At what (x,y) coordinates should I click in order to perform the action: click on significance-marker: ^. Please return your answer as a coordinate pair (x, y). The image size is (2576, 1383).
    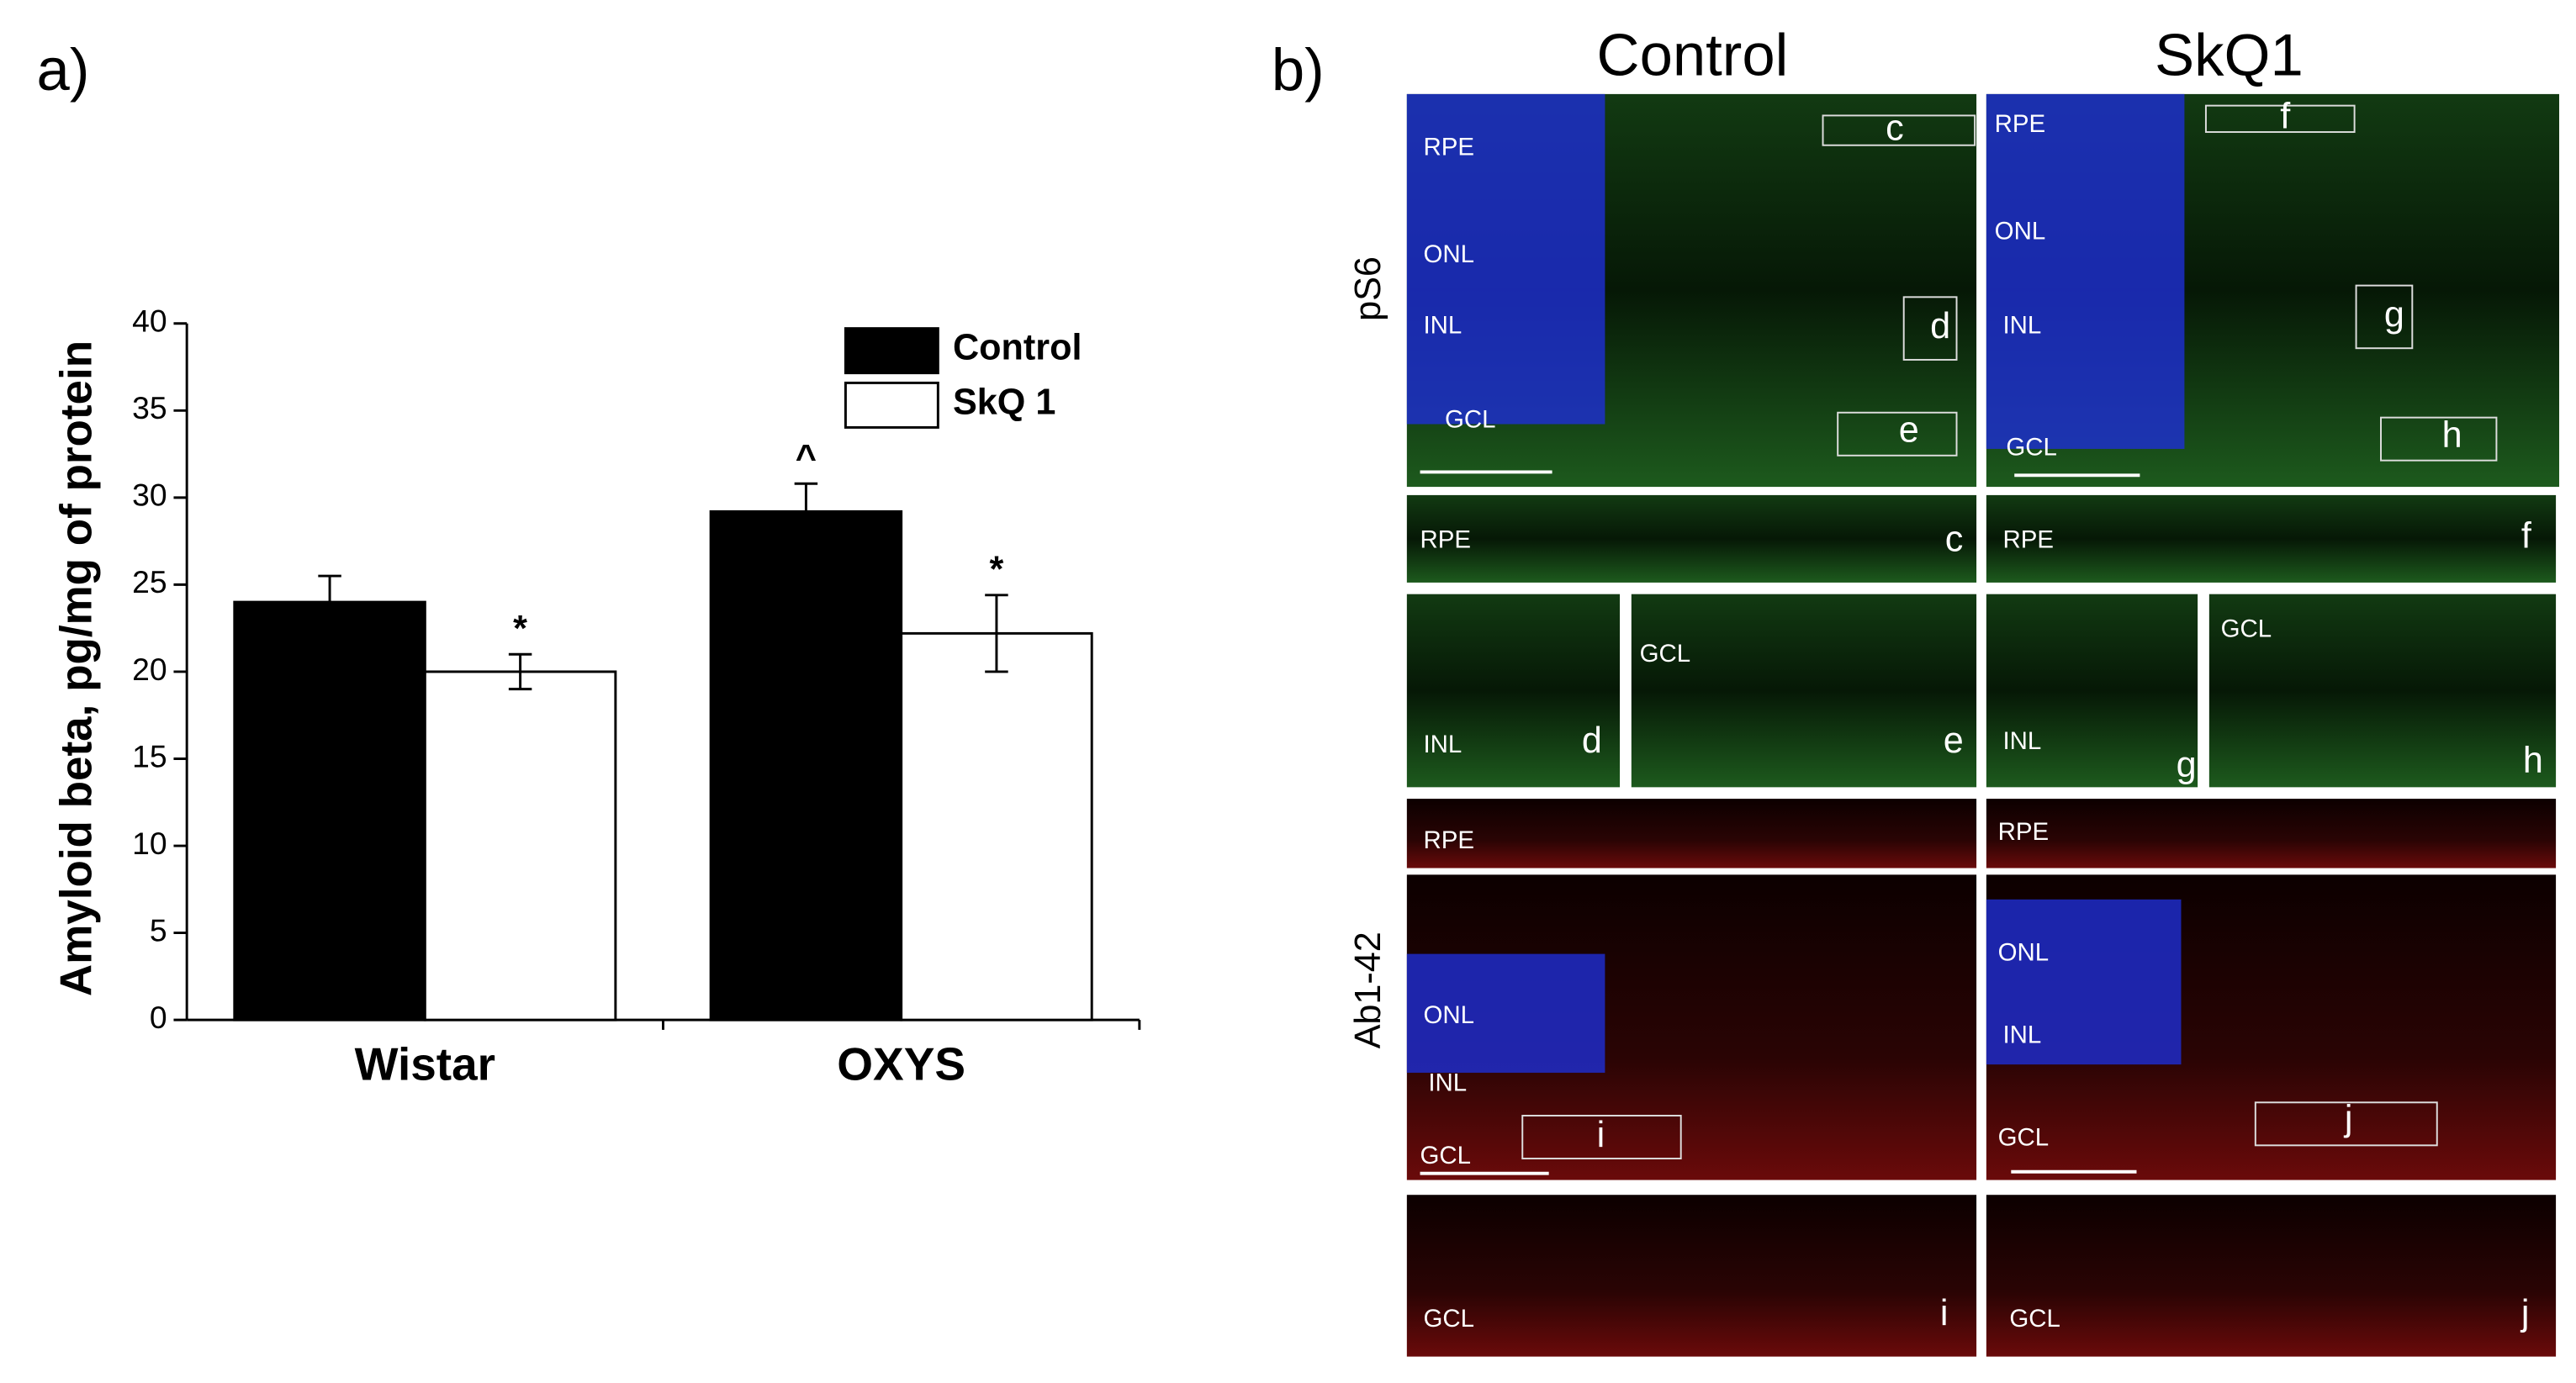
    Looking at the image, I should click on (806, 458).